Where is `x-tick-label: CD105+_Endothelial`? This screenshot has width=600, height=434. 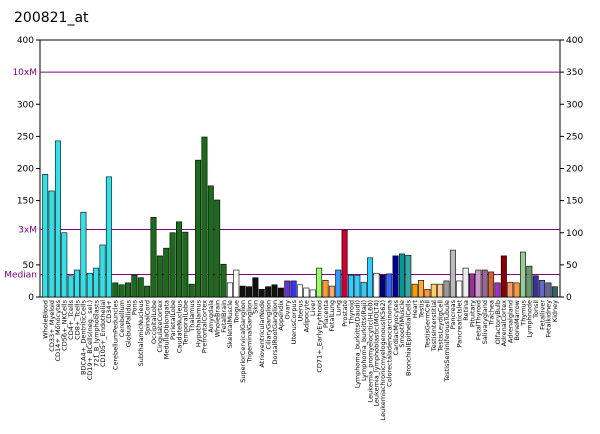 x-tick-label: CD105+_Endothelial is located at coordinates (103, 333).